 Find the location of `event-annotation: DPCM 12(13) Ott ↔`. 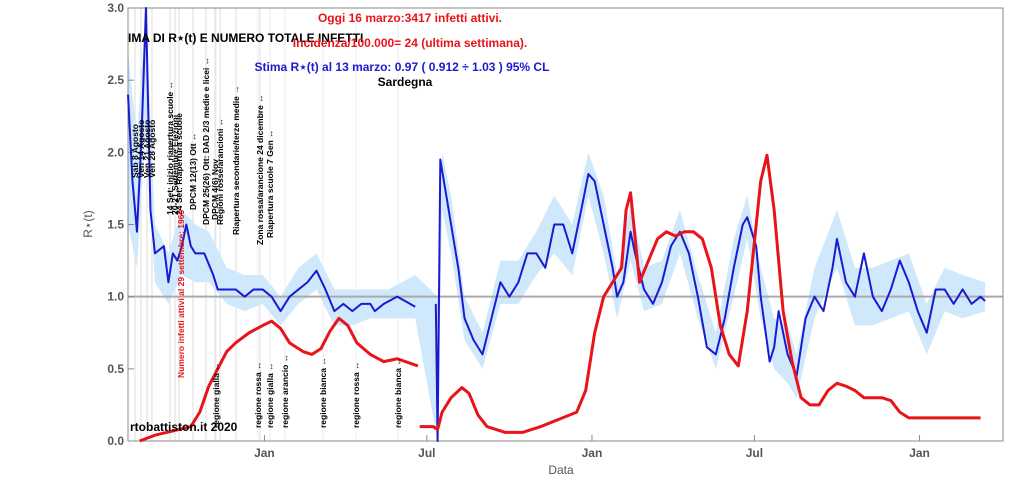

event-annotation: DPCM 12(13) Ott ↔ is located at coordinates (193, 171).